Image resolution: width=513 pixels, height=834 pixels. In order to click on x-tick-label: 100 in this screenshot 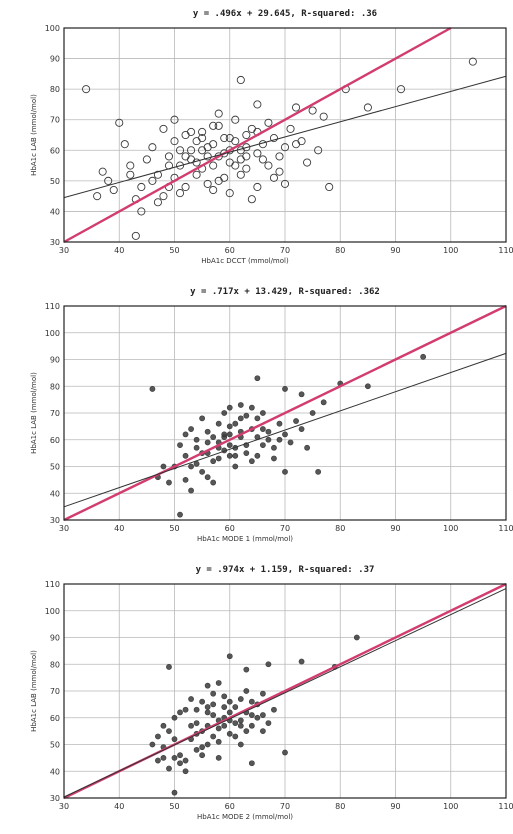, I will do `click(450, 250)`.